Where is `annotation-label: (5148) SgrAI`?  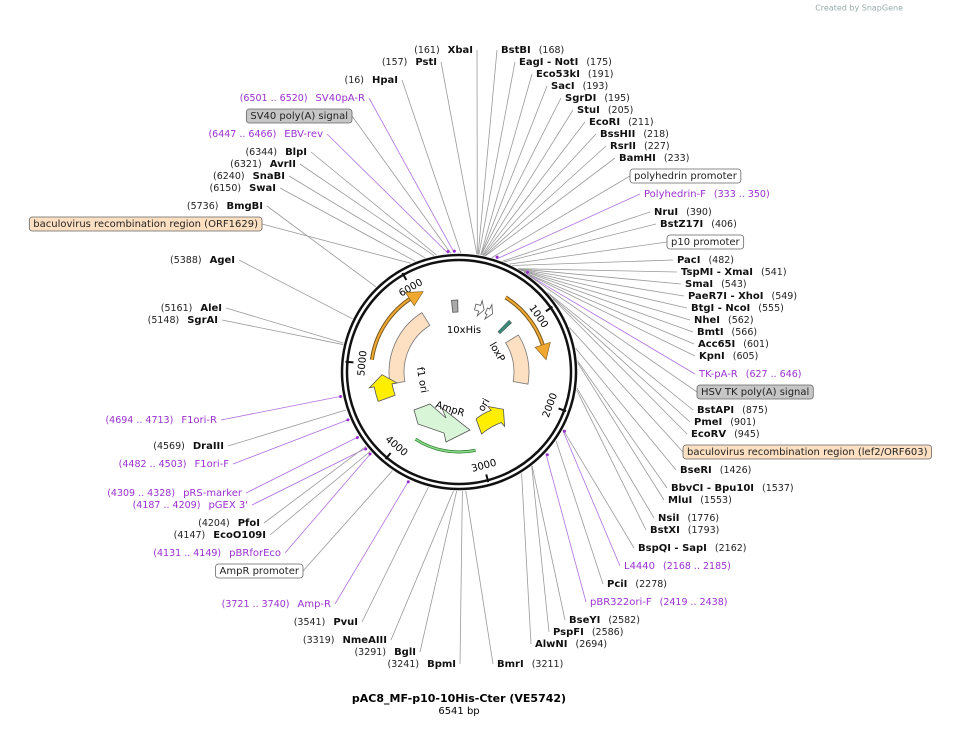 annotation-label: (5148) SgrAI is located at coordinates (183, 321).